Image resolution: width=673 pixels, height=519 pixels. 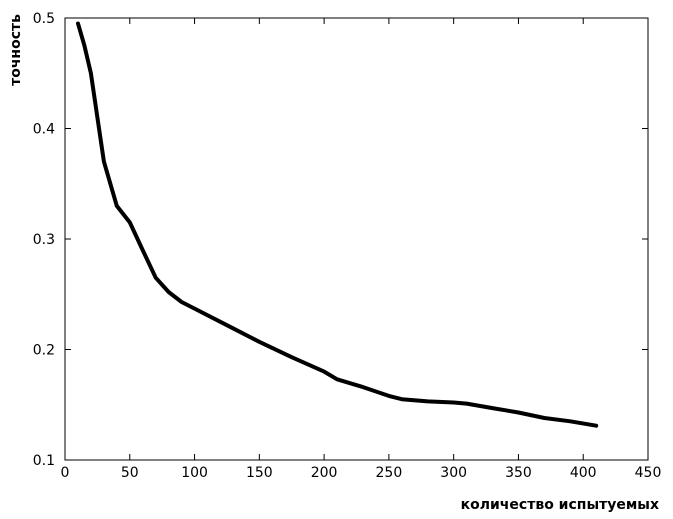 I want to click on x-tick-label: 300, so click(x=453, y=473).